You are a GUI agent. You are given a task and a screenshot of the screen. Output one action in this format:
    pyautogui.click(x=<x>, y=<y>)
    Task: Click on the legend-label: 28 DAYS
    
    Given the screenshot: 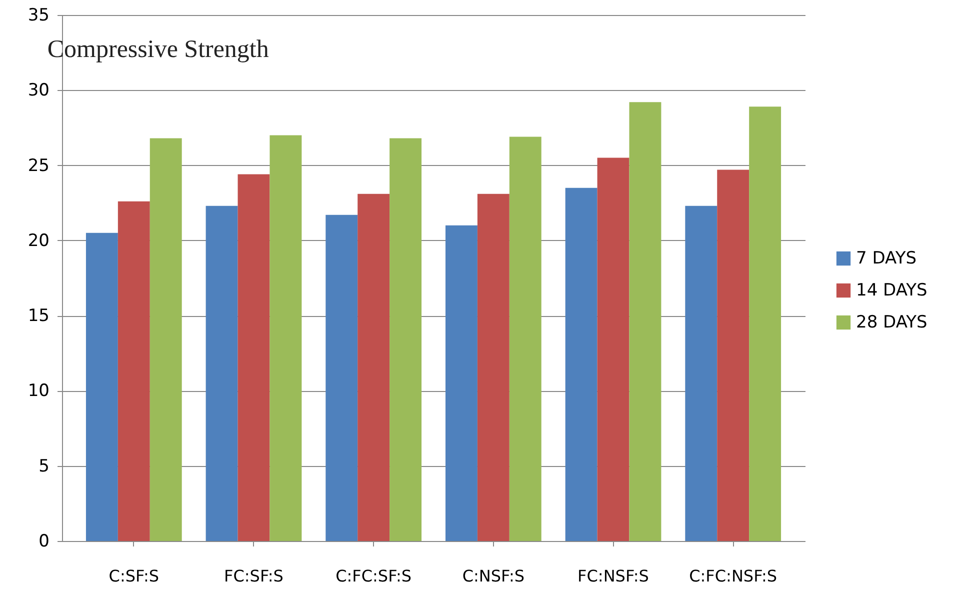 What is the action you would take?
    pyautogui.click(x=892, y=322)
    